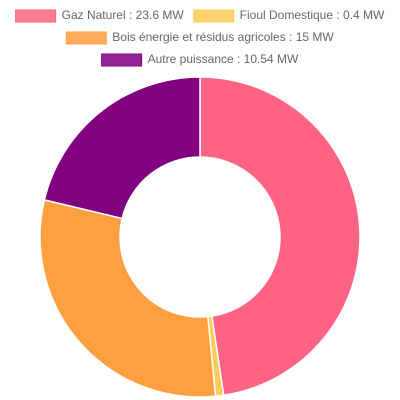  What do you see at coordinates (312, 15) in the screenshot?
I see `legend-label: Fioul Domestique : 0.4 MW` at bounding box center [312, 15].